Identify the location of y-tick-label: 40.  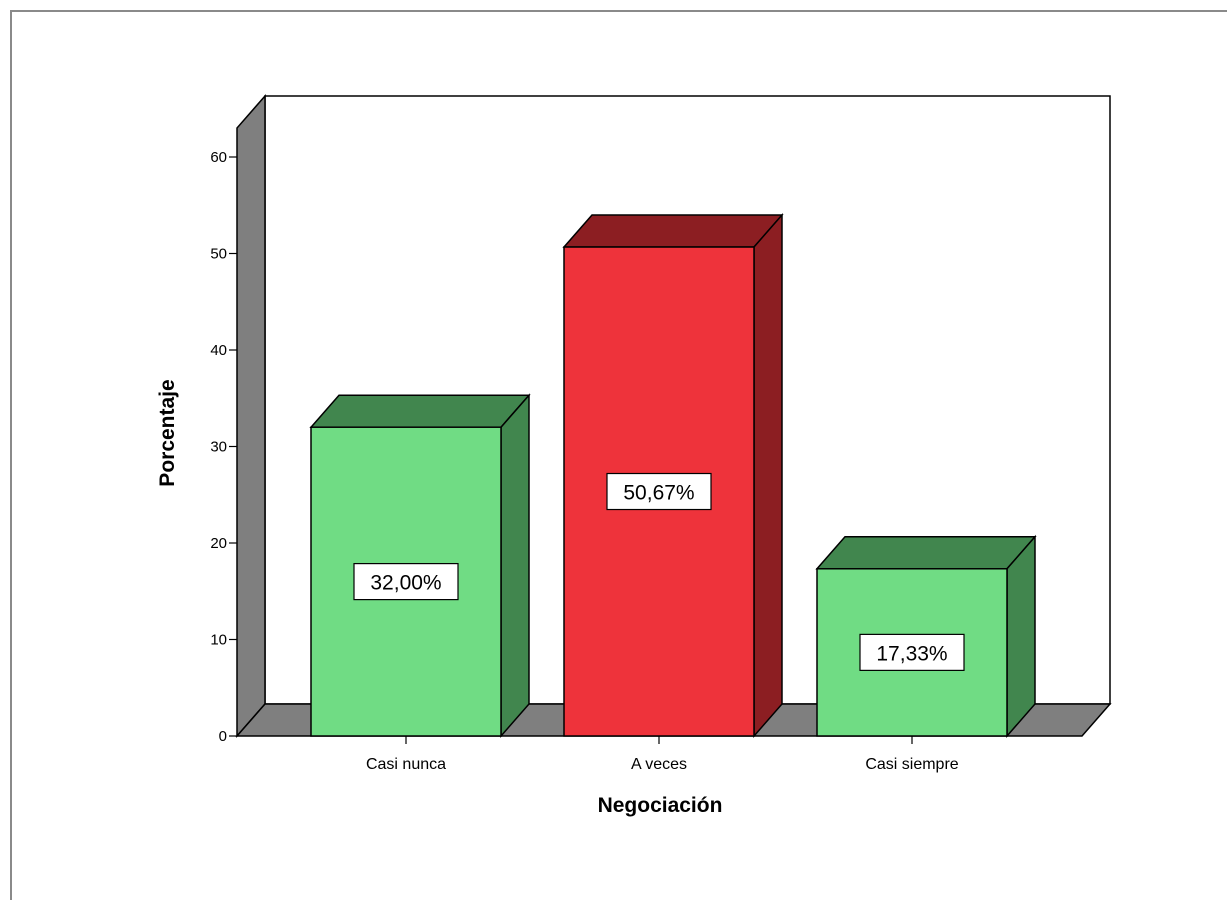
(218, 350).